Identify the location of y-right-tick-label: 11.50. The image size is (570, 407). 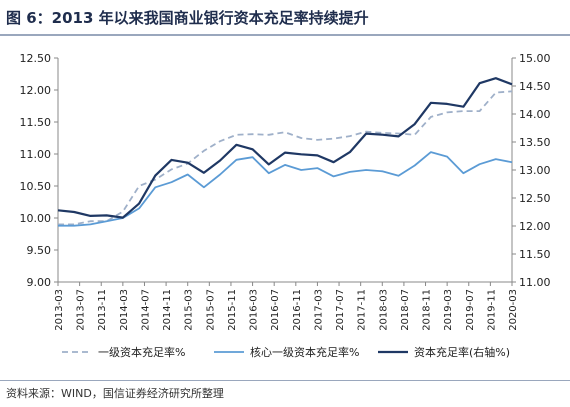
(535, 254).